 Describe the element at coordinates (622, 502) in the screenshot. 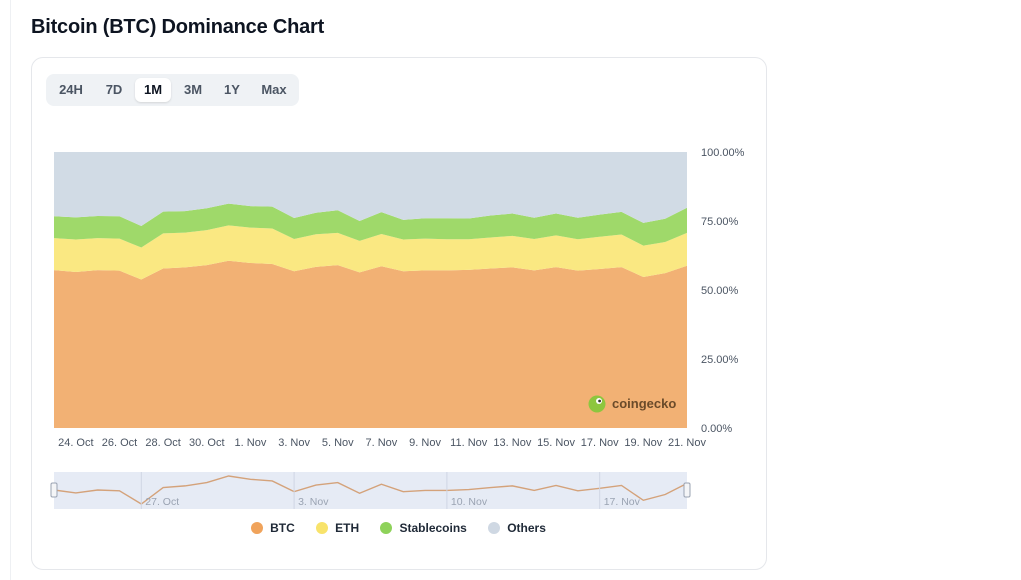

I see `navigator-date-label: 17. Nov` at that location.